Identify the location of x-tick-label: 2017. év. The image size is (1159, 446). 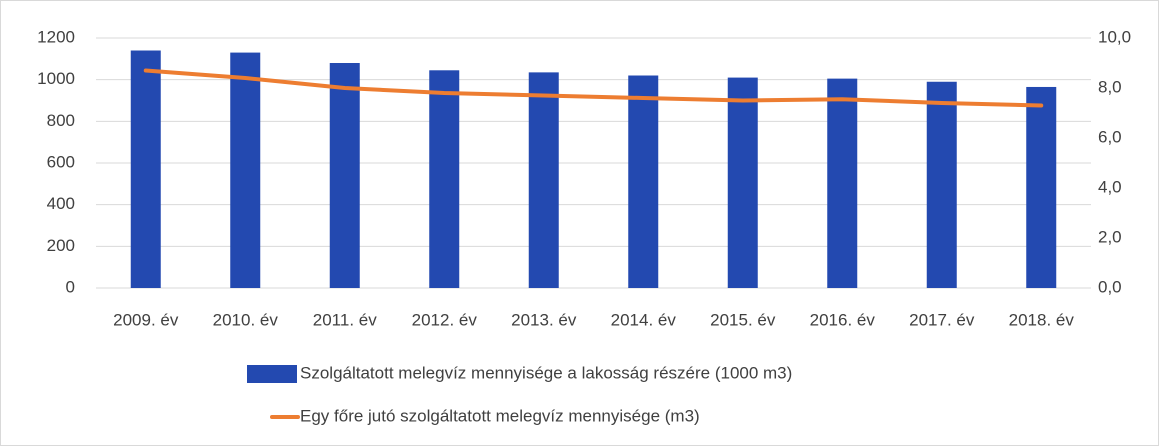
(942, 319).